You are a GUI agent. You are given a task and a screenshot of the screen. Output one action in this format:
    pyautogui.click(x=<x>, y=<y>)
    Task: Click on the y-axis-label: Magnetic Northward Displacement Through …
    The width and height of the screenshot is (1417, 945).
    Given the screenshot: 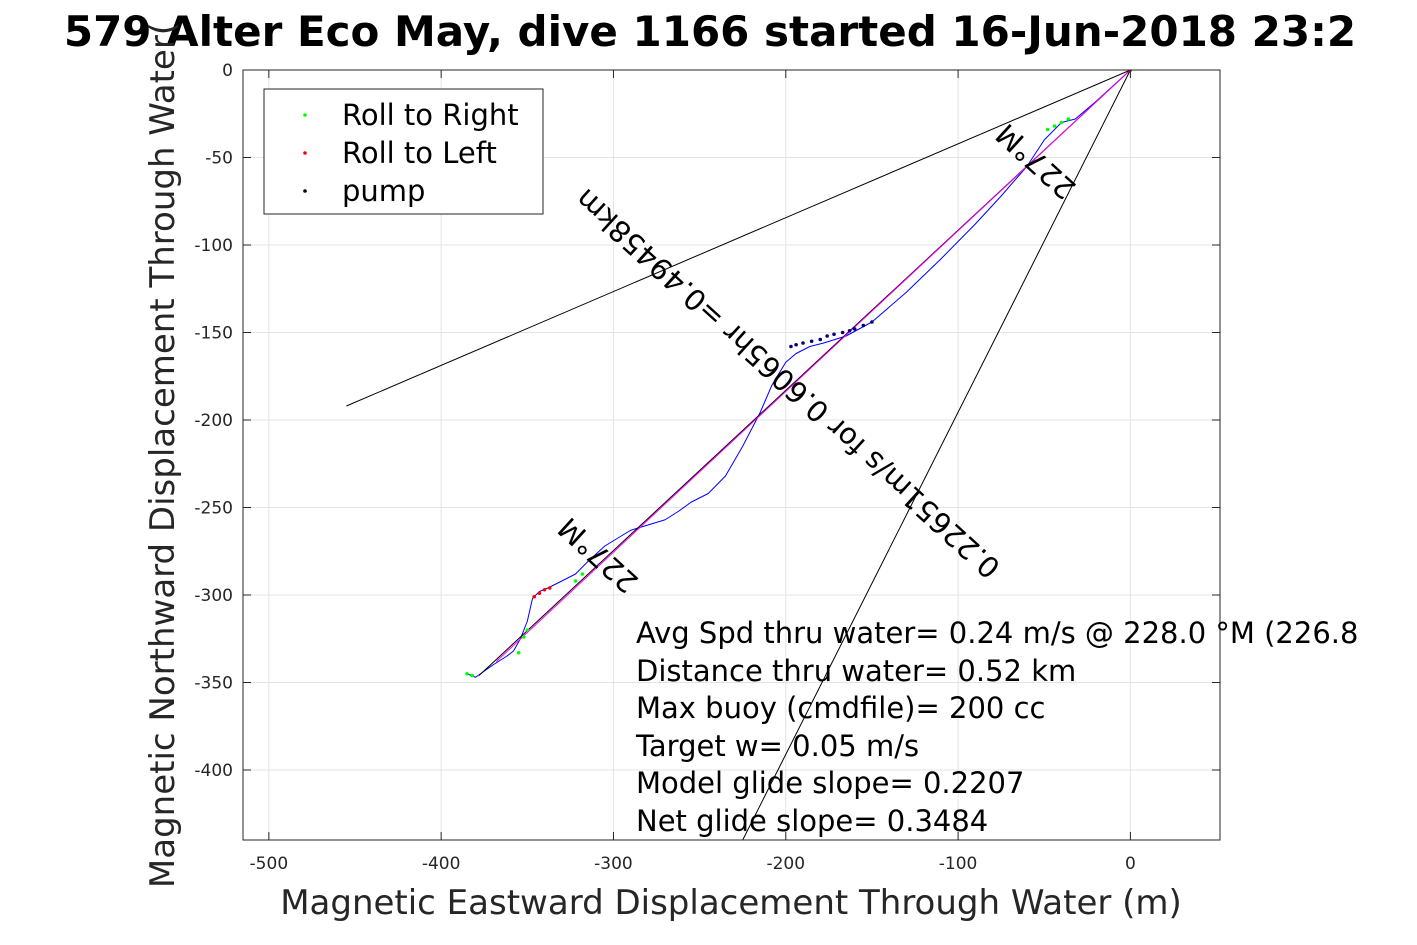 What is the action you would take?
    pyautogui.click(x=163, y=455)
    